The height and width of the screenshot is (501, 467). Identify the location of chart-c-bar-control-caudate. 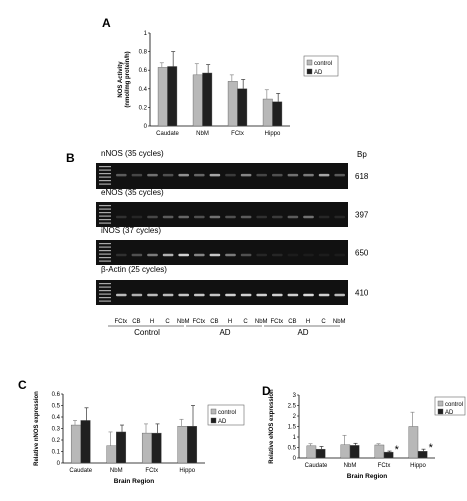
(75, 444).